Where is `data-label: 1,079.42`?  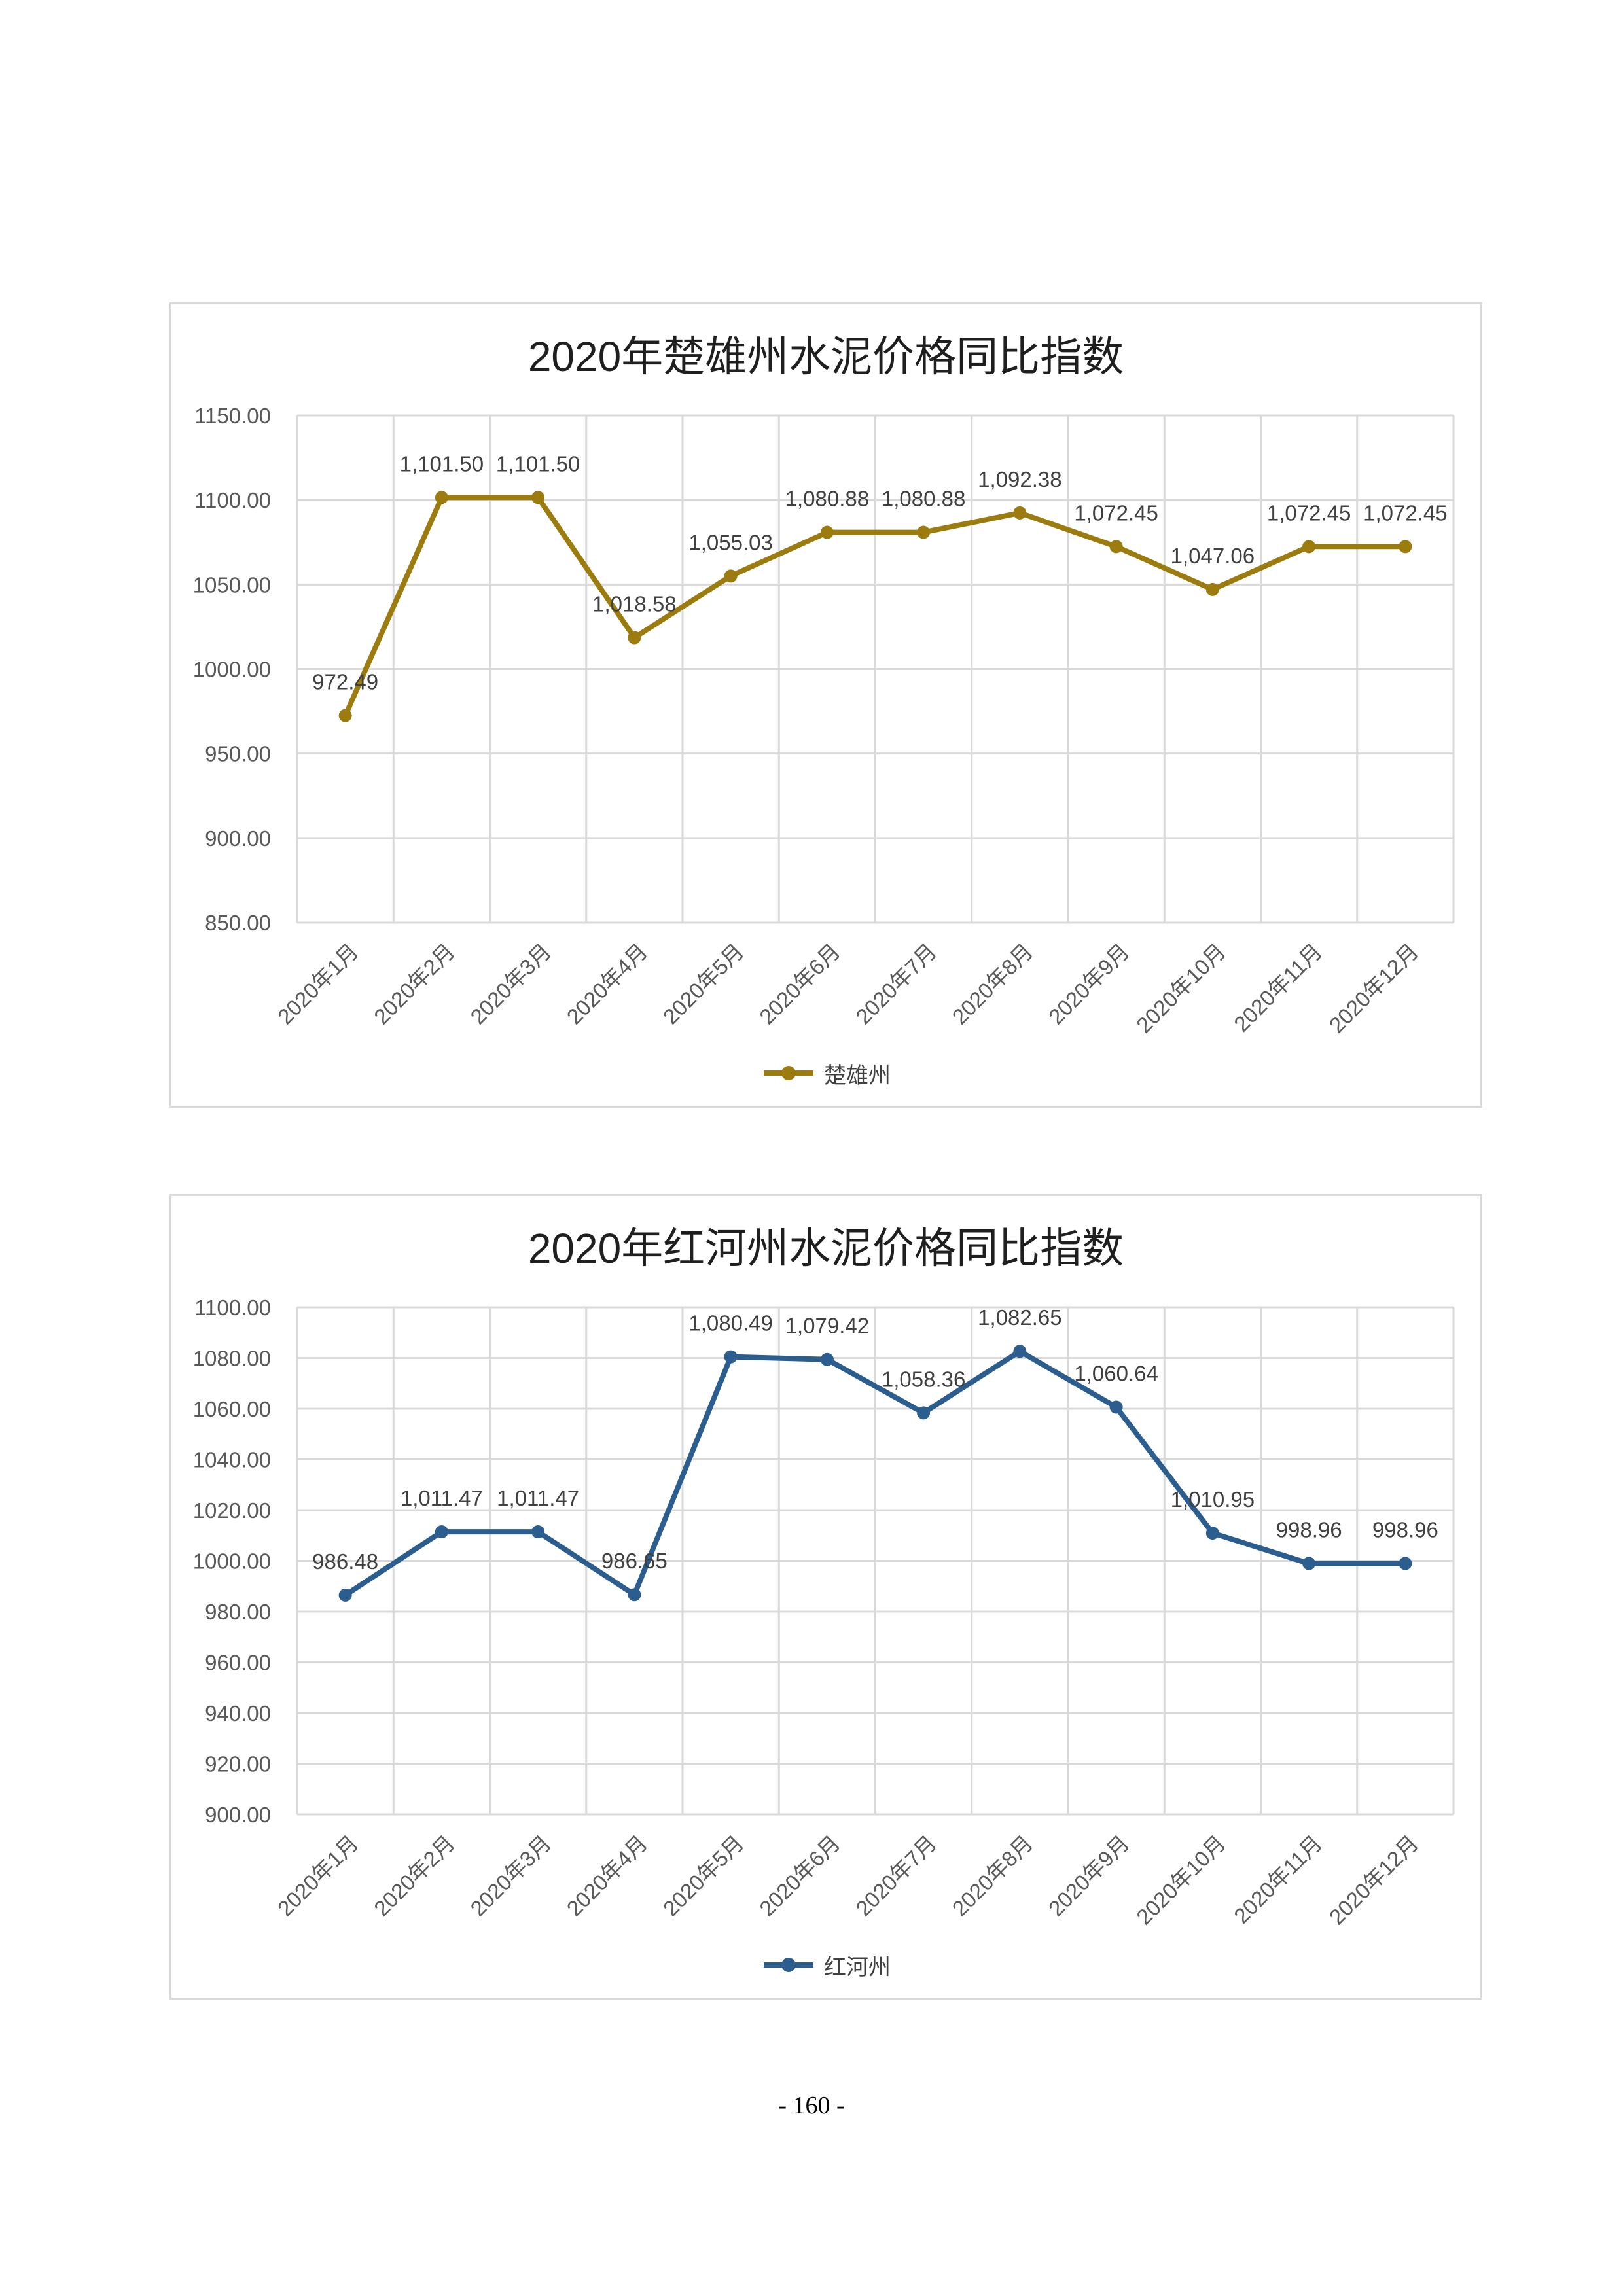 data-label: 1,079.42 is located at coordinates (827, 1326).